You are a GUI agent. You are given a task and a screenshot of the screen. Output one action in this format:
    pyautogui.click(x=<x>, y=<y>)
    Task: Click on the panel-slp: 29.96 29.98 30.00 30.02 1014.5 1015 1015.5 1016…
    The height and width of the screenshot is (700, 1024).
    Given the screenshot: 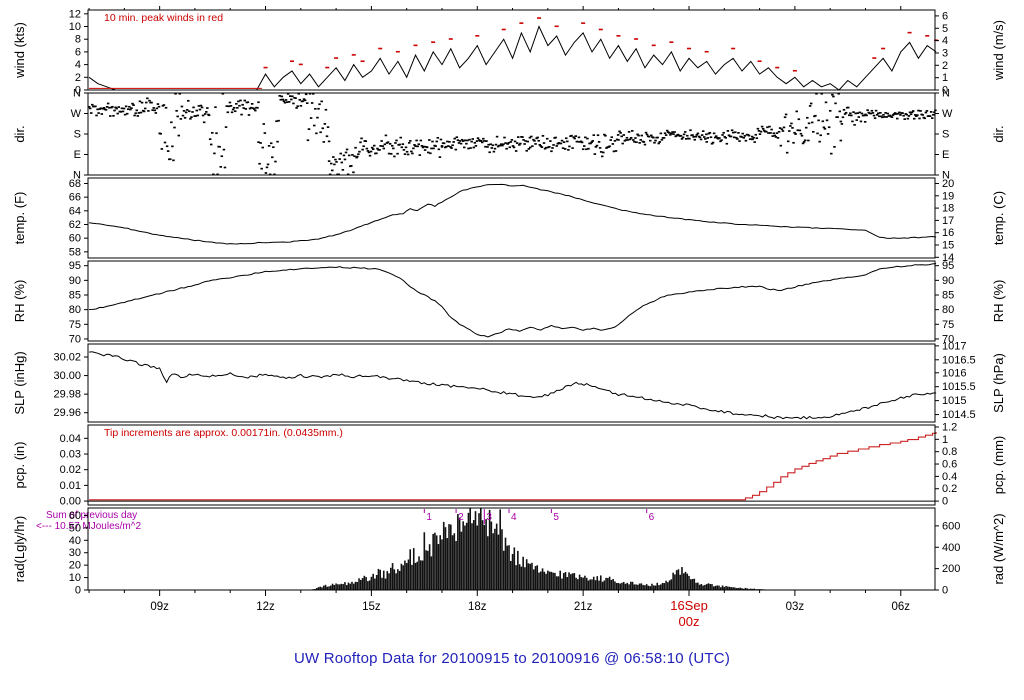 What is the action you would take?
    pyautogui.click(x=509, y=381)
    